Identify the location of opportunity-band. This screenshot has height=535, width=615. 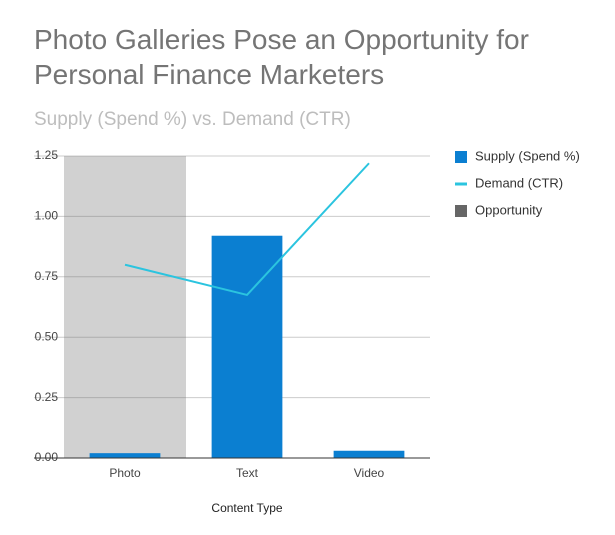
(125, 307).